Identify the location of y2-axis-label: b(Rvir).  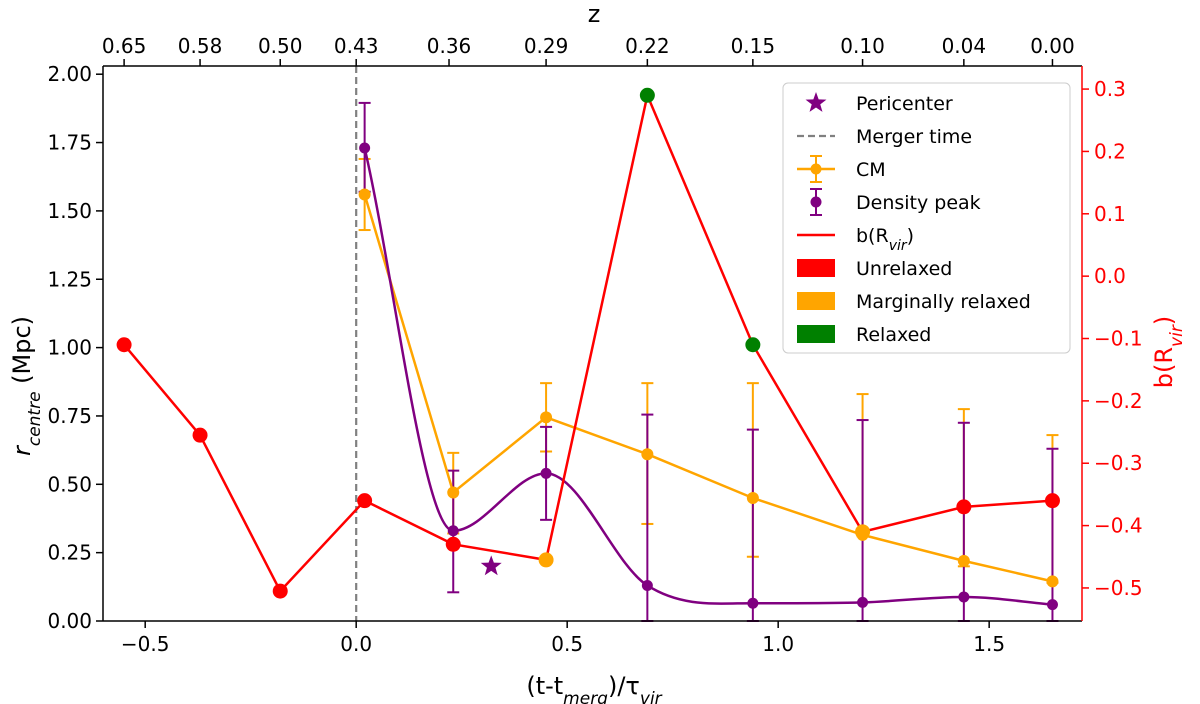
(1168, 352).